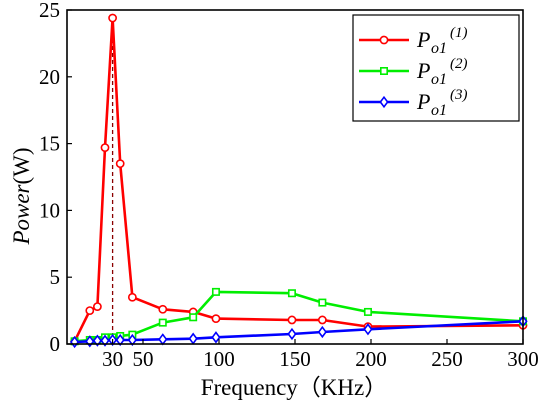 This screenshot has width=550, height=408. I want to click on legend-label-sup: (1), so click(459, 33).